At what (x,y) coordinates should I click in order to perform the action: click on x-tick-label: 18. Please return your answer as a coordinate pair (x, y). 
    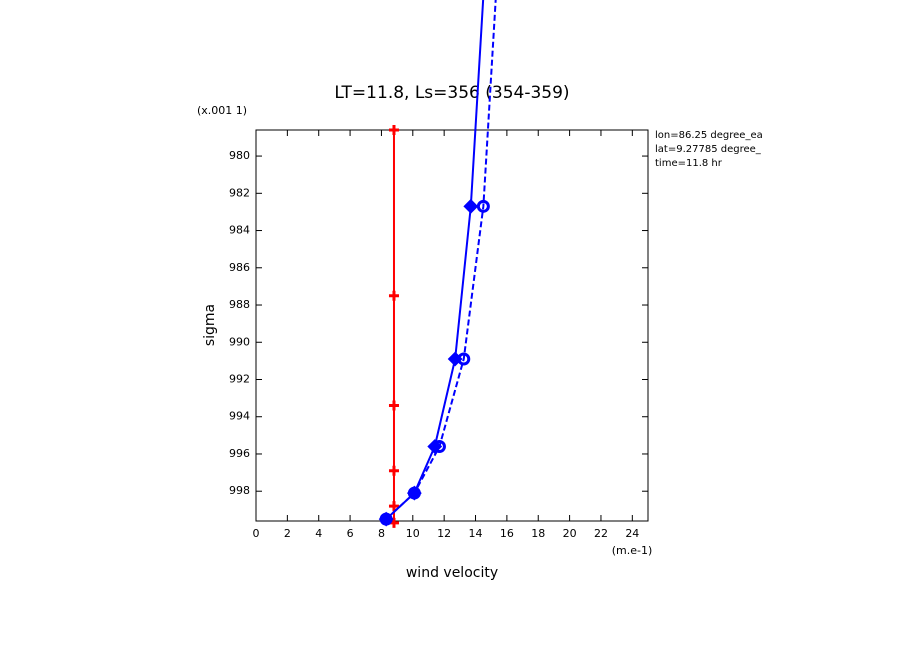
    Looking at the image, I should click on (538, 533).